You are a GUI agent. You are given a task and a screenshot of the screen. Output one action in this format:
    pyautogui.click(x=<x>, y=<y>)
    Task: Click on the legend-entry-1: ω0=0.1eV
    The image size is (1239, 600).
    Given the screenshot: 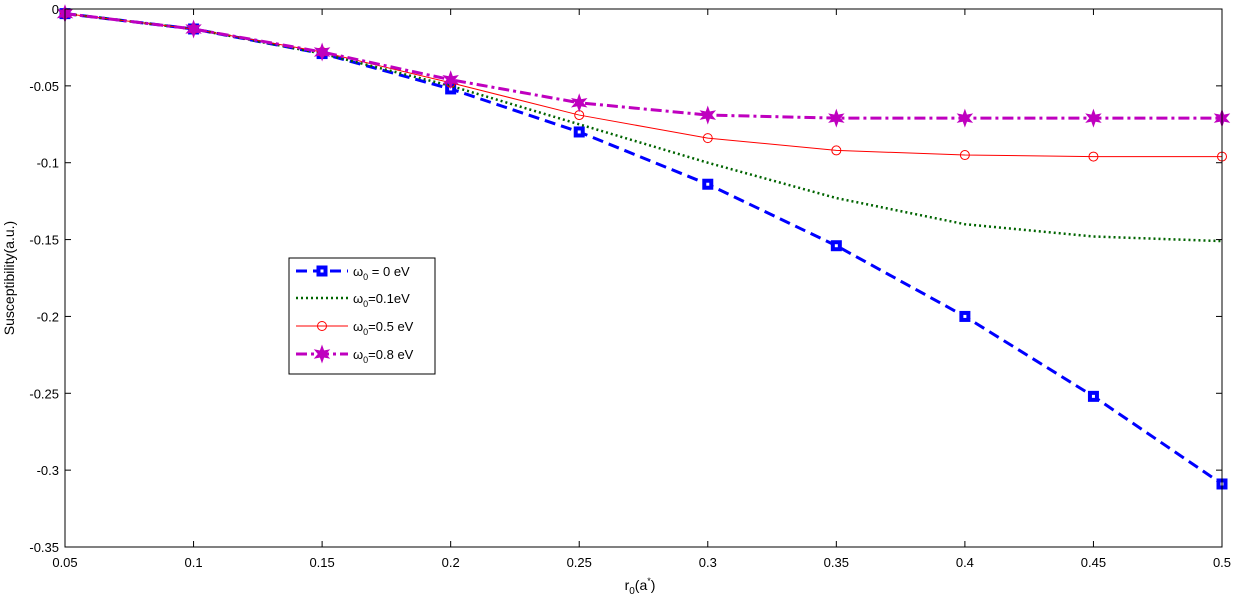 What is the action you would take?
    pyautogui.click(x=381, y=300)
    